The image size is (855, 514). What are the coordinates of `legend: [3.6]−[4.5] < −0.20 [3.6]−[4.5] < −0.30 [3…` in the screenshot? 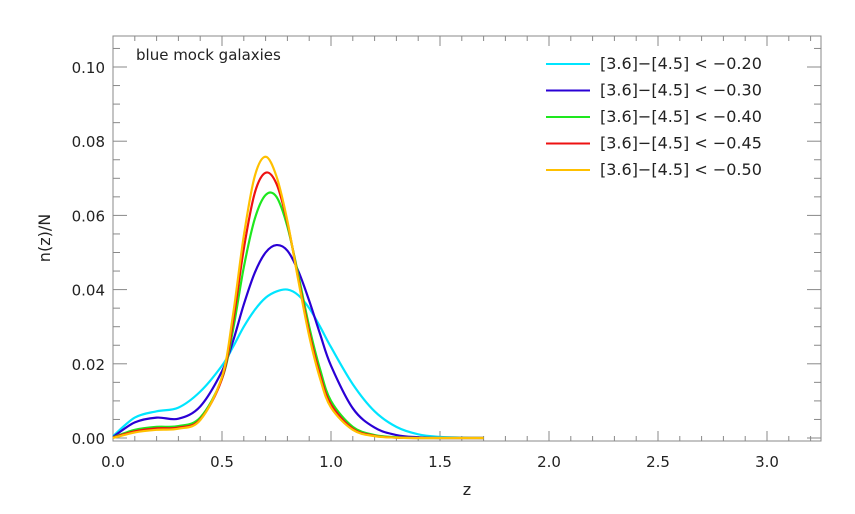 It's located at (654, 116).